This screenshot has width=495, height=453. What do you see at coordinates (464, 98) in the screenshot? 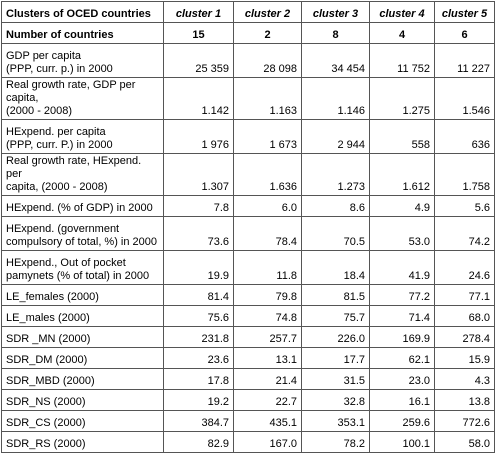
I see `value-cell: 1.546` at bounding box center [464, 98].